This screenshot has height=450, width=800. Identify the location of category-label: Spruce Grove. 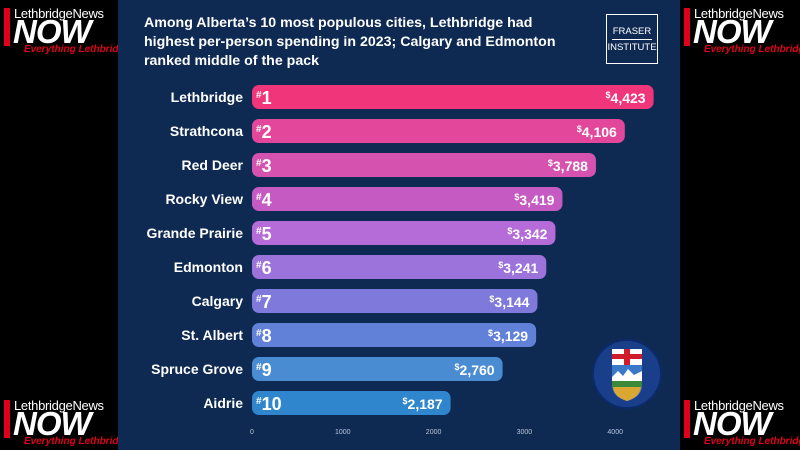
(197, 369).